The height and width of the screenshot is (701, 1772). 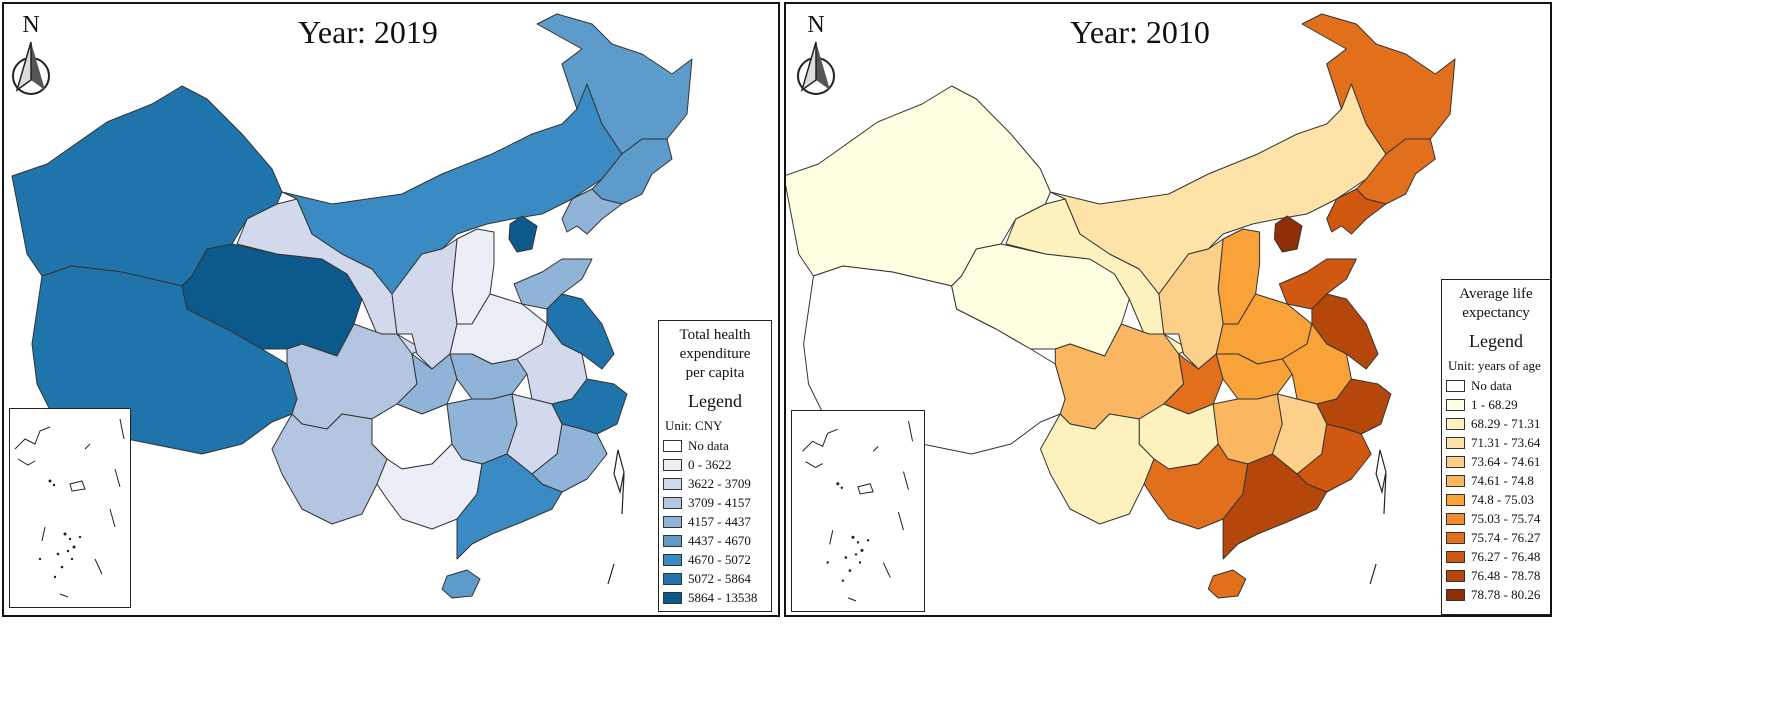 I want to click on legend-item: 4670 - 5072, so click(x=717, y=559).